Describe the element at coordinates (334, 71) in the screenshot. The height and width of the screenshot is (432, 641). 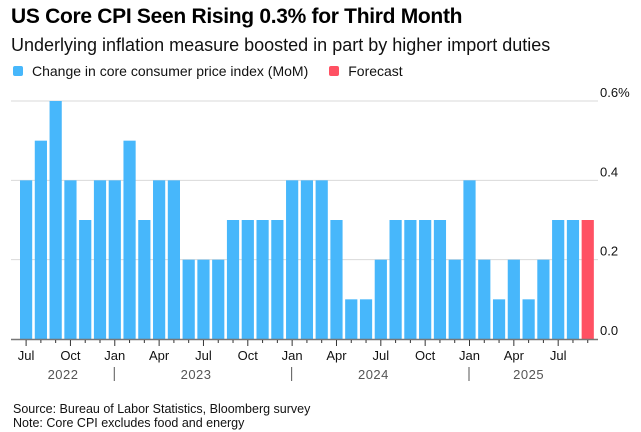
I see `legend-swatch-forecast` at that location.